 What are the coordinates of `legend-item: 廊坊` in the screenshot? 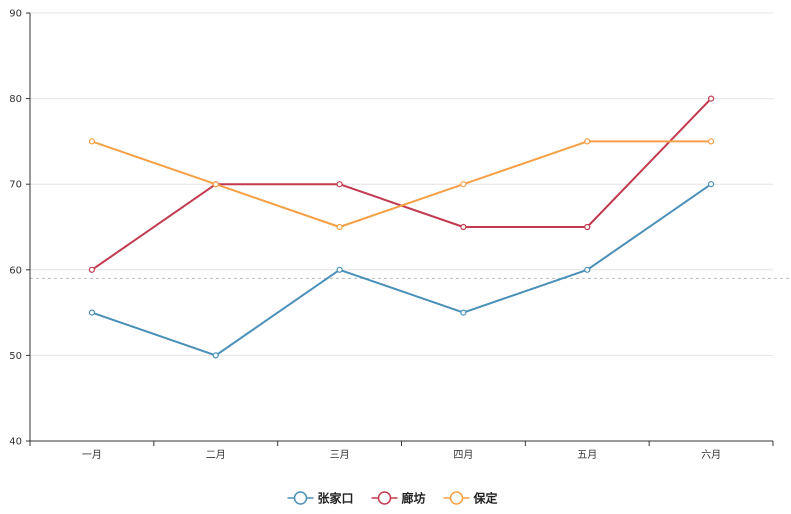 It's located at (398, 498).